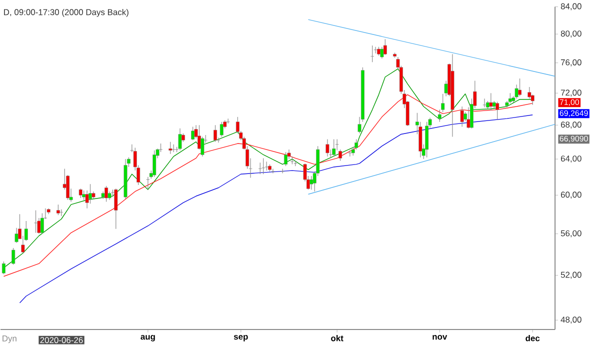  What do you see at coordinates (61, 340) in the screenshot?
I see `text: 2020-06-26` at bounding box center [61, 340].